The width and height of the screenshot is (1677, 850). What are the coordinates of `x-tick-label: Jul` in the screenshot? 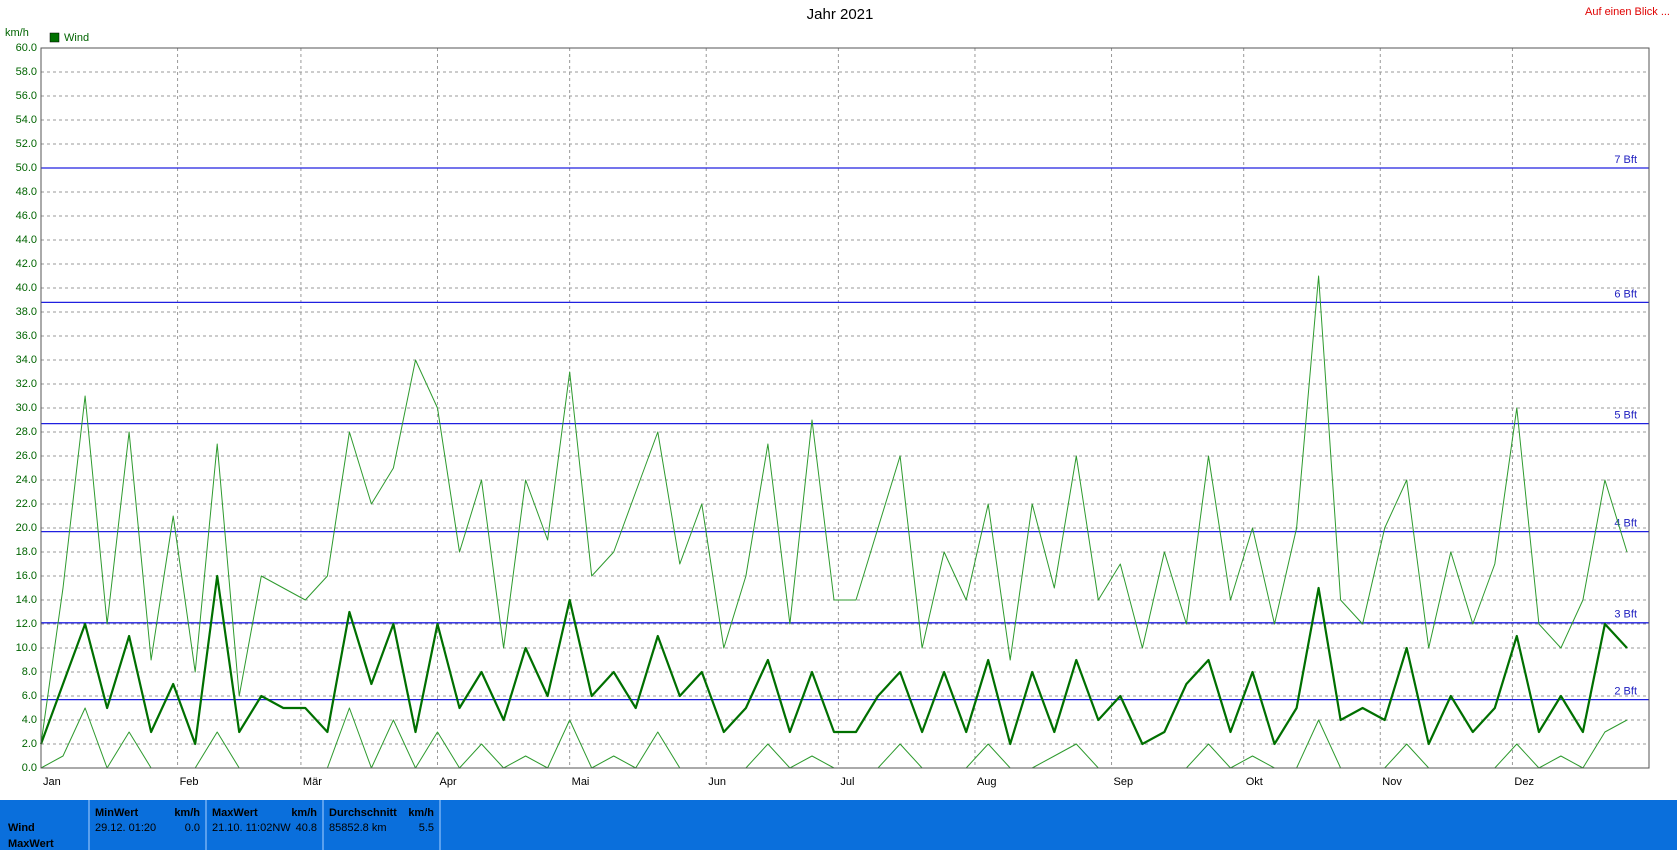 It's located at (847, 782).